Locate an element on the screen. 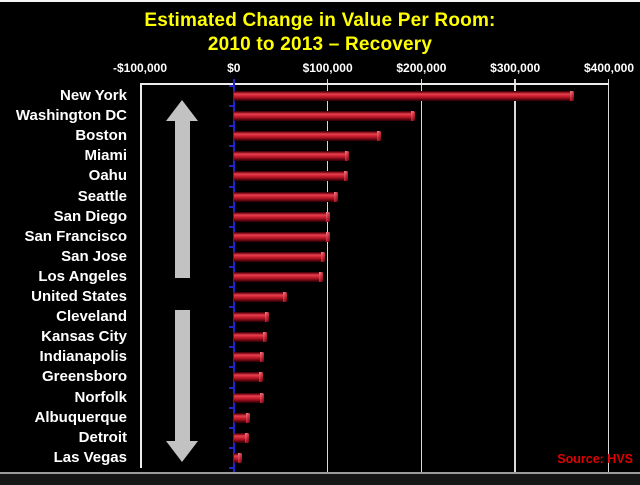 This screenshot has height=485, width=640. down-arrow-head-icon is located at coordinates (182, 451).